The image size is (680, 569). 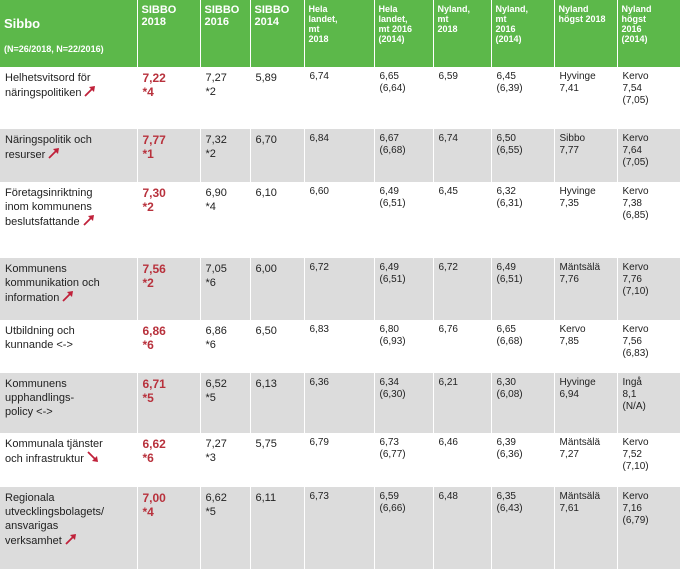 What do you see at coordinates (277, 460) in the screenshot?
I see `table-cell: 5,75` at bounding box center [277, 460].